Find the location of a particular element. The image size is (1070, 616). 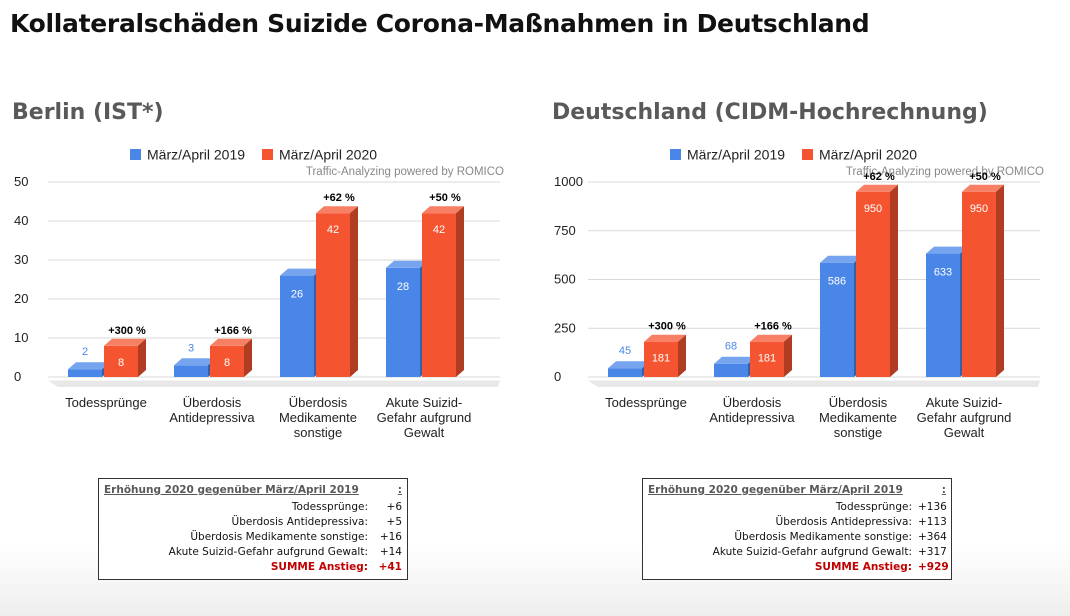

summary-row: Überdosis Antidepressiva: +113 is located at coordinates (861, 522).